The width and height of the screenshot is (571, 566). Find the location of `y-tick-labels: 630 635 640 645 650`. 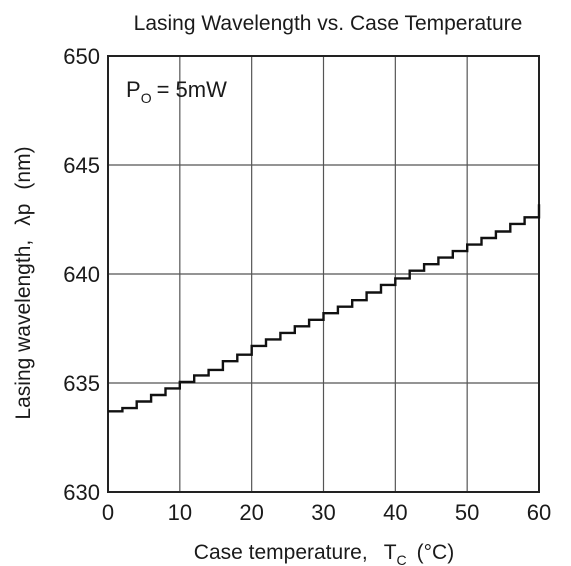

y-tick-labels: 630 635 640 645 650 is located at coordinates (81, 274).